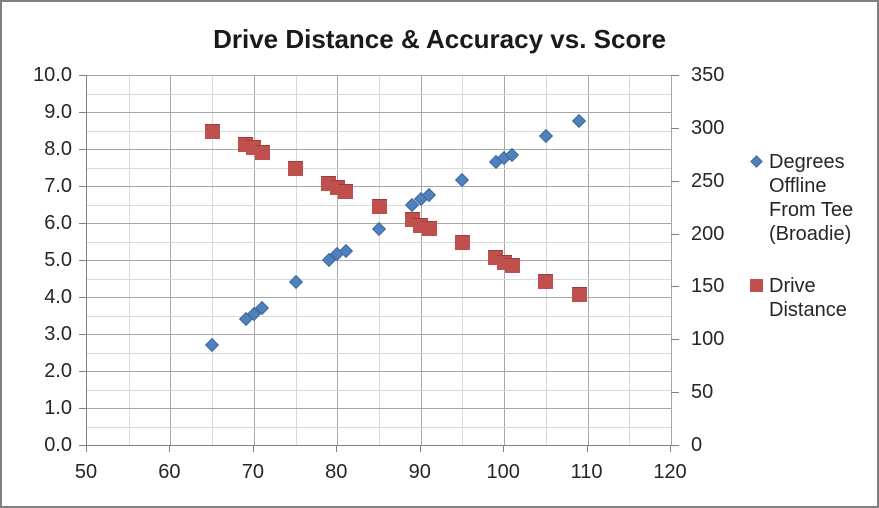 The image size is (879, 508). I want to click on y-right-tick-label: 200, so click(708, 233).